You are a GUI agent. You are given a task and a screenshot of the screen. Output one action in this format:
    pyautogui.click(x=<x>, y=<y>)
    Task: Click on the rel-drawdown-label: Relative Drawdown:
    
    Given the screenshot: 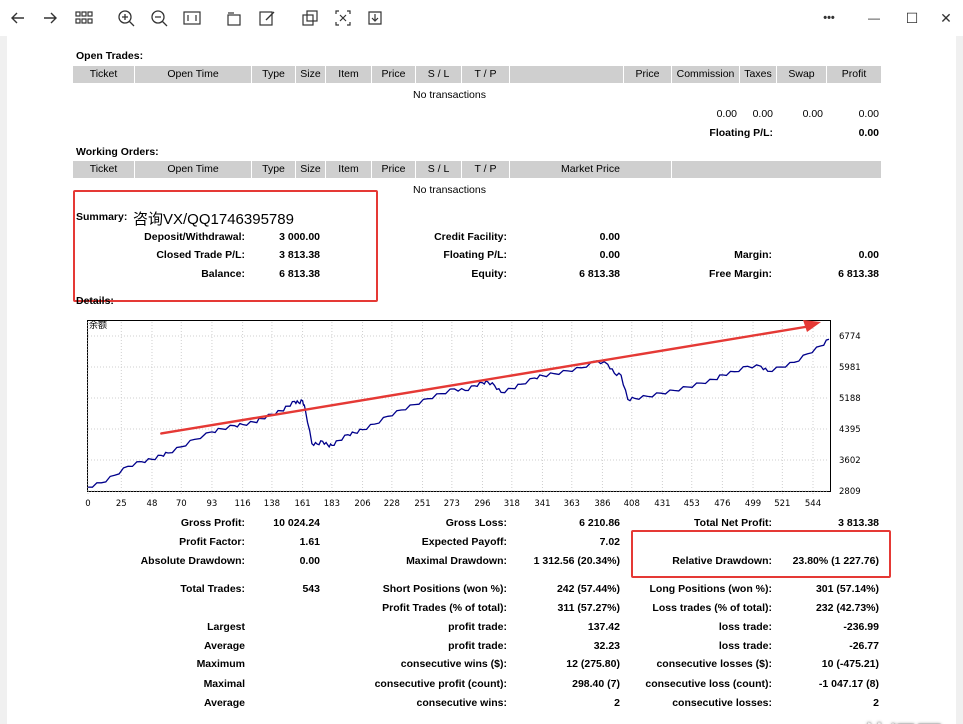 What is the action you would take?
    pyautogui.click(x=722, y=561)
    